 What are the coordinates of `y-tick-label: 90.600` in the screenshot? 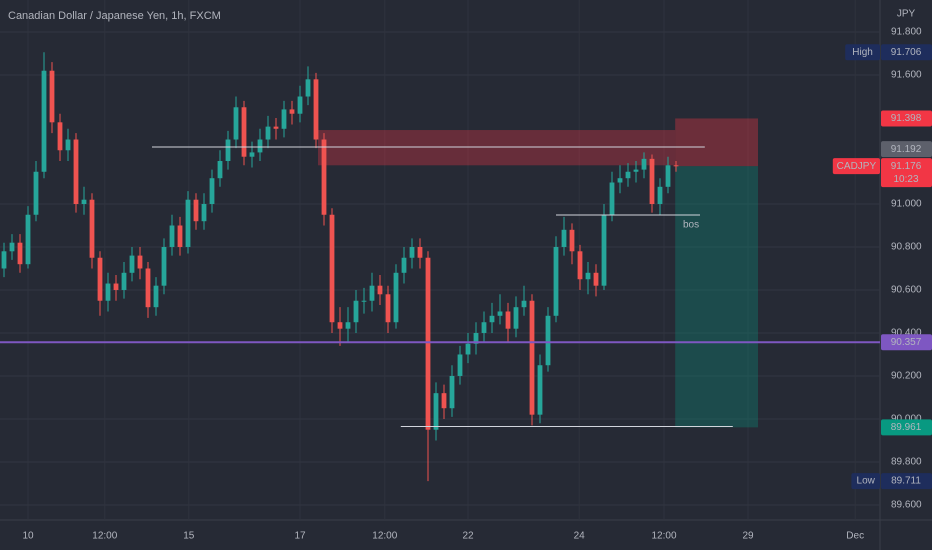 It's located at (906, 290).